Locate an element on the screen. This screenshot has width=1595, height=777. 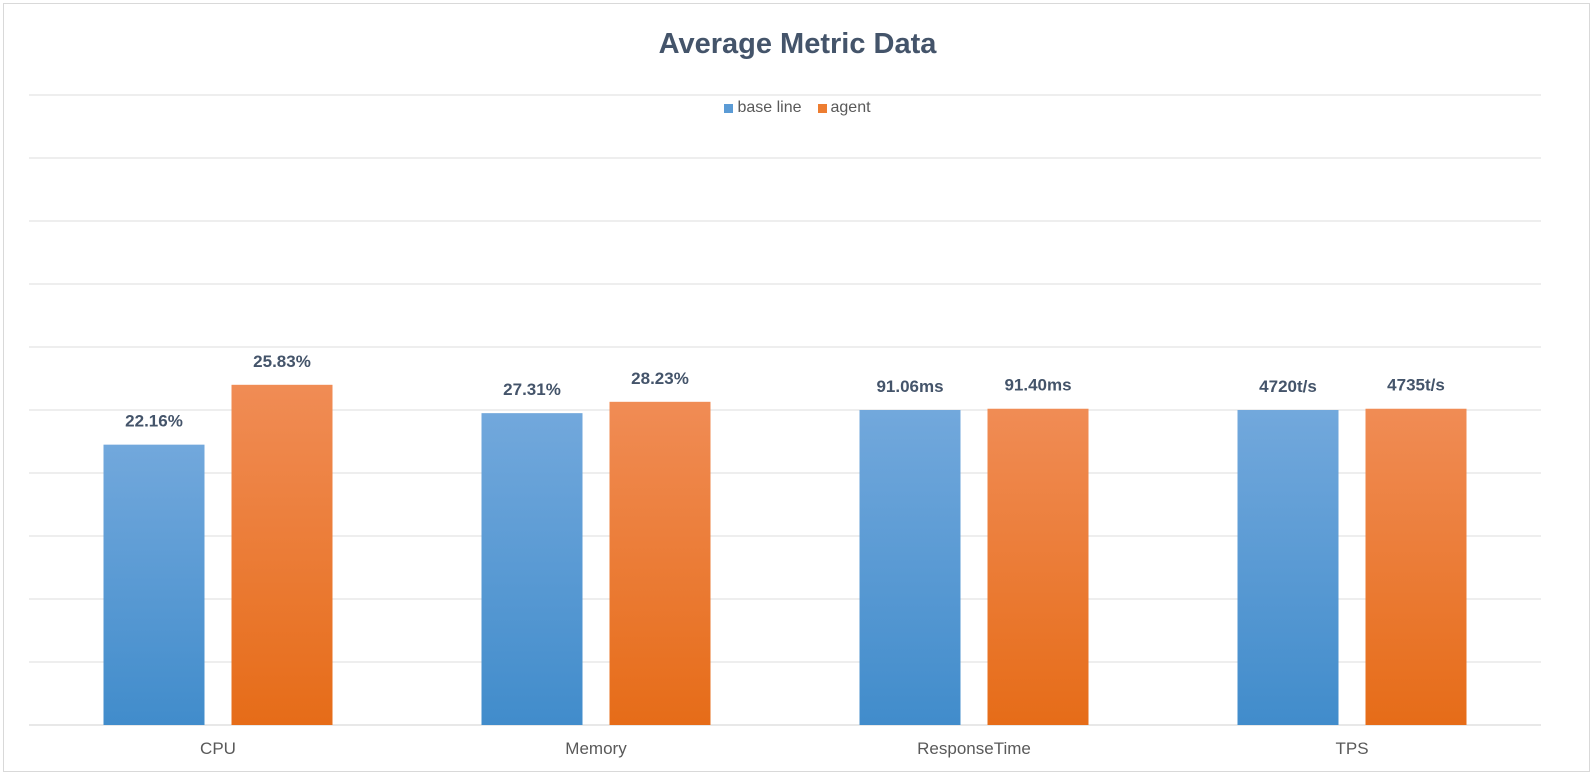
legend-swatch-agent is located at coordinates (822, 108).